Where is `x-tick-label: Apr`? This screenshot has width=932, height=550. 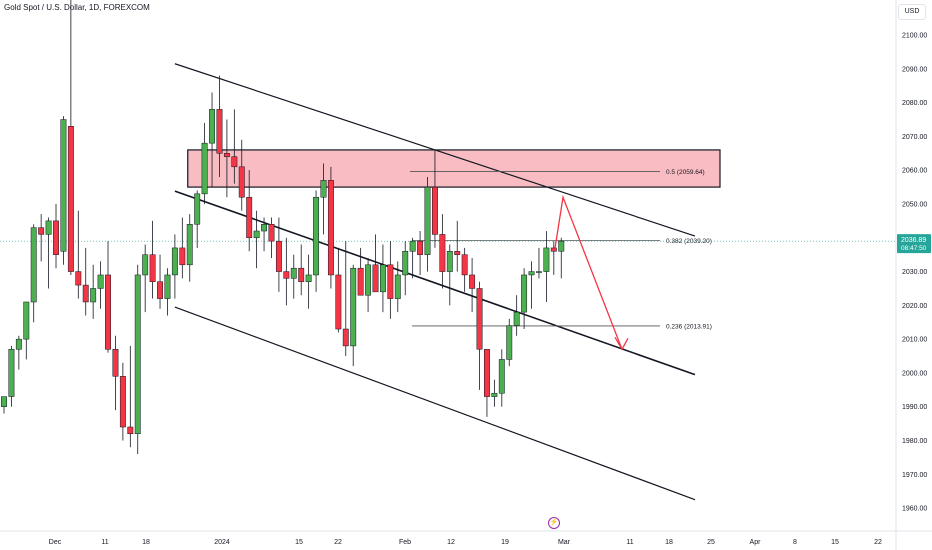 x-tick-label: Apr is located at coordinates (756, 542).